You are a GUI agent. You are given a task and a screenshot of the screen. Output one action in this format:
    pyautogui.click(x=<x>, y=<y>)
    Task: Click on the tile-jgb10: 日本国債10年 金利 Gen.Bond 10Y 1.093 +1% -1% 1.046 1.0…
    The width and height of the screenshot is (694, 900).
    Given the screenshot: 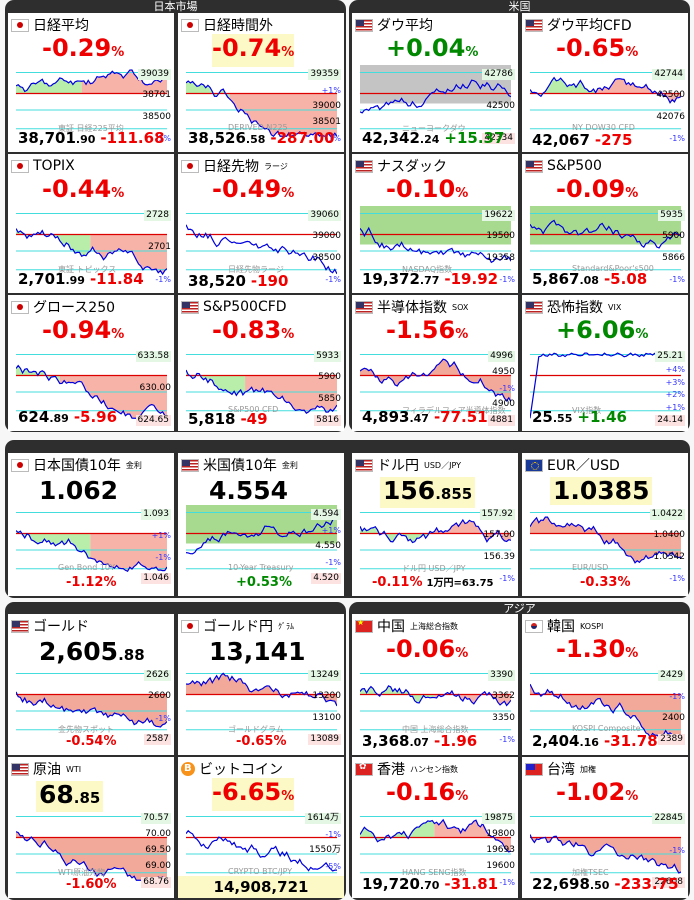 What is the action you would take?
    pyautogui.click(x=91, y=524)
    